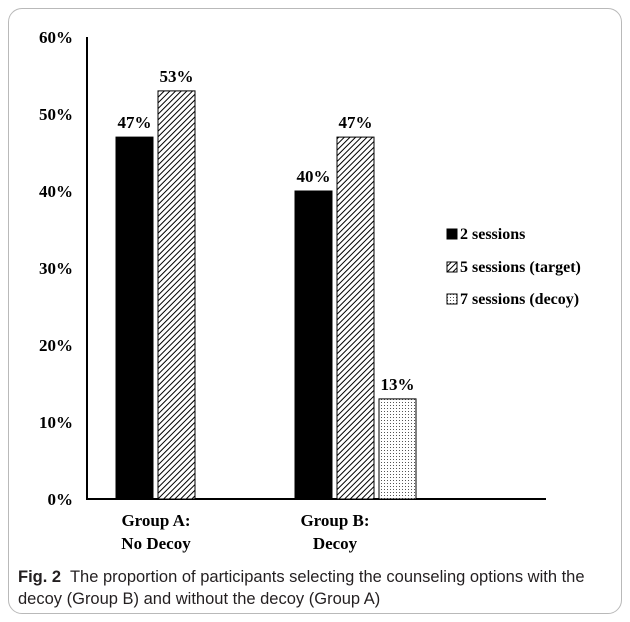  What do you see at coordinates (335, 543) in the screenshot?
I see `x-tick-label: Decoy` at bounding box center [335, 543].